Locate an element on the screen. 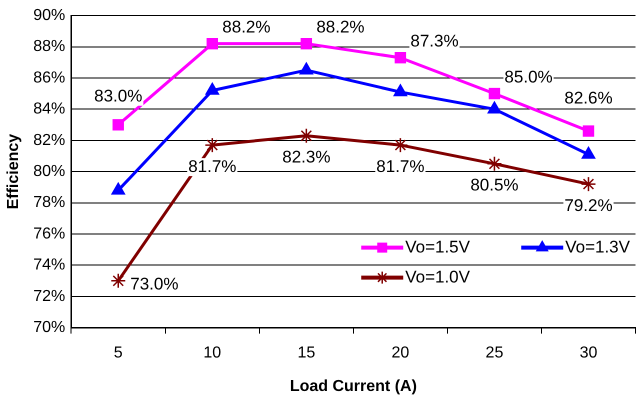 This screenshot has width=644, height=400. legend-label: Vo=1.5V is located at coordinates (438, 246).